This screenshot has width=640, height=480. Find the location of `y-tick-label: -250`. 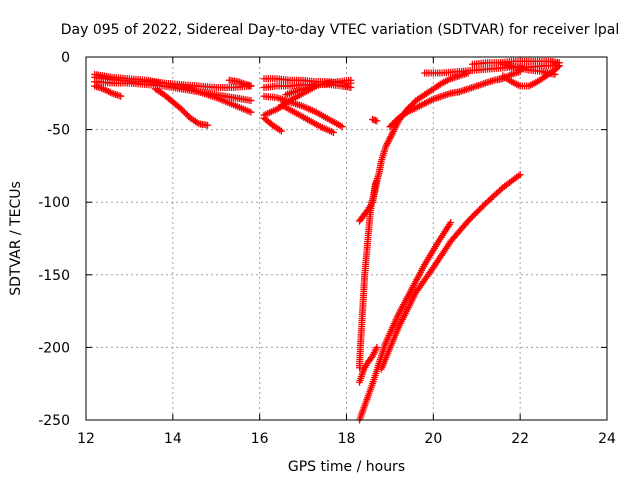

y-tick-label: -250 is located at coordinates (54, 421).